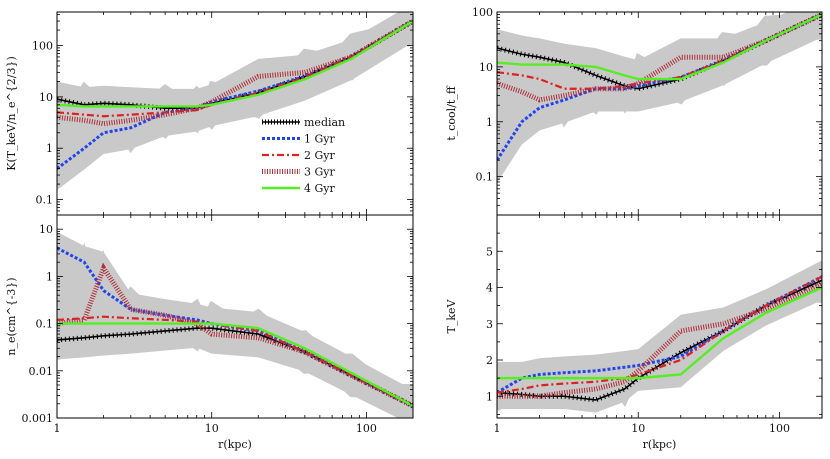 This screenshot has width=830, height=459. Describe the element at coordinates (41, 371) in the screenshot. I see `y-tick-label: 0.01` at that location.